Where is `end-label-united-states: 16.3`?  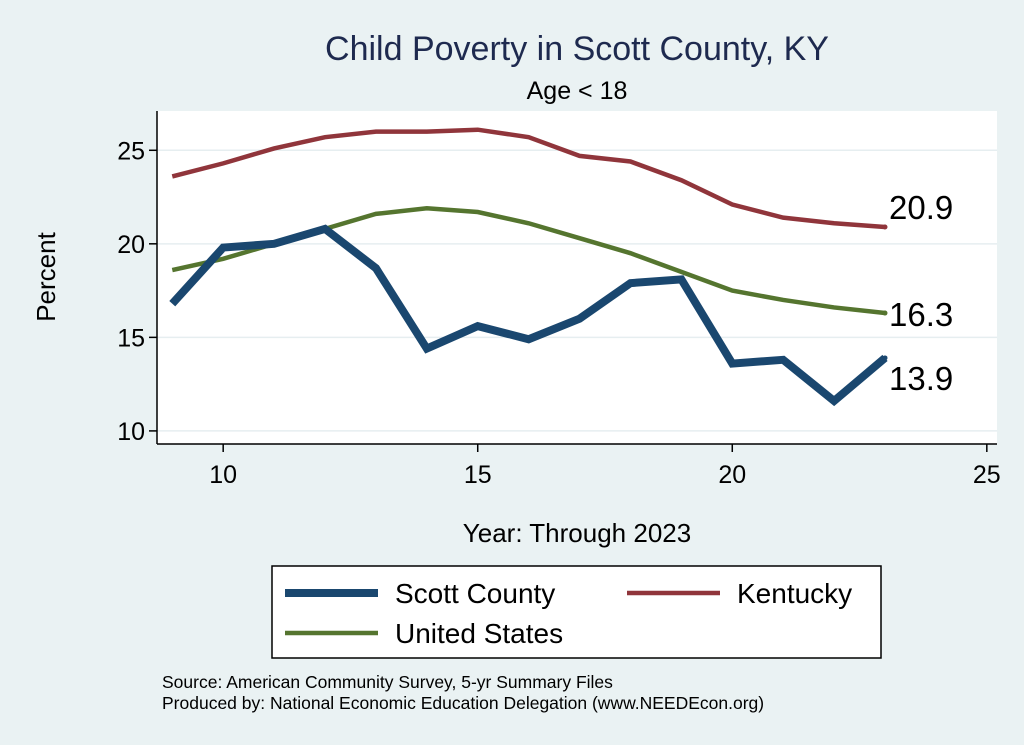 end-label-united-states: 16.3 is located at coordinates (921, 314).